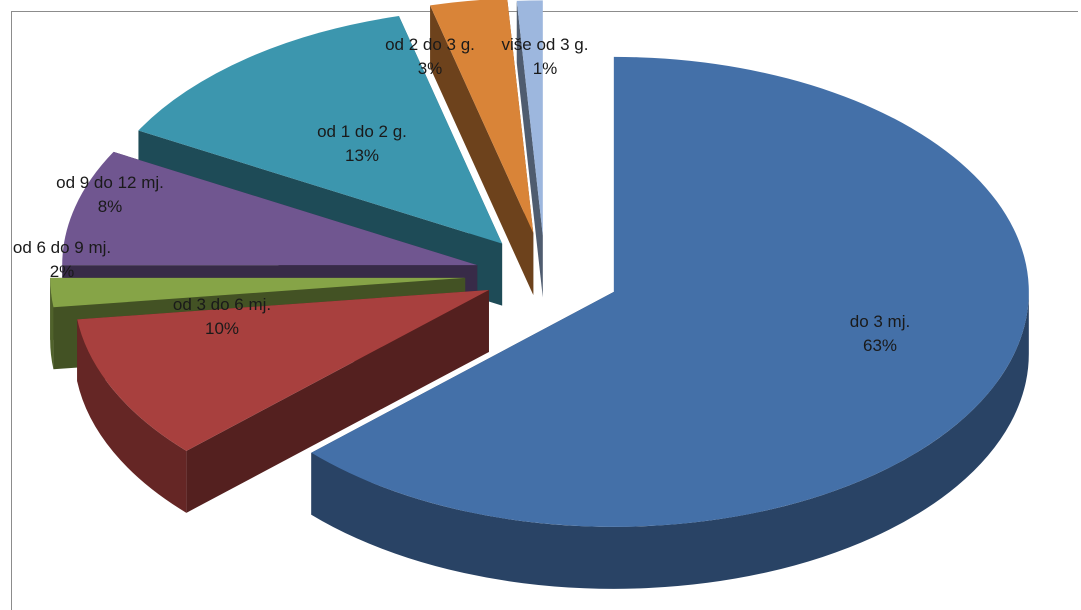  I want to click on slice-0-label: do 3 mj. 63%, so click(880, 333).